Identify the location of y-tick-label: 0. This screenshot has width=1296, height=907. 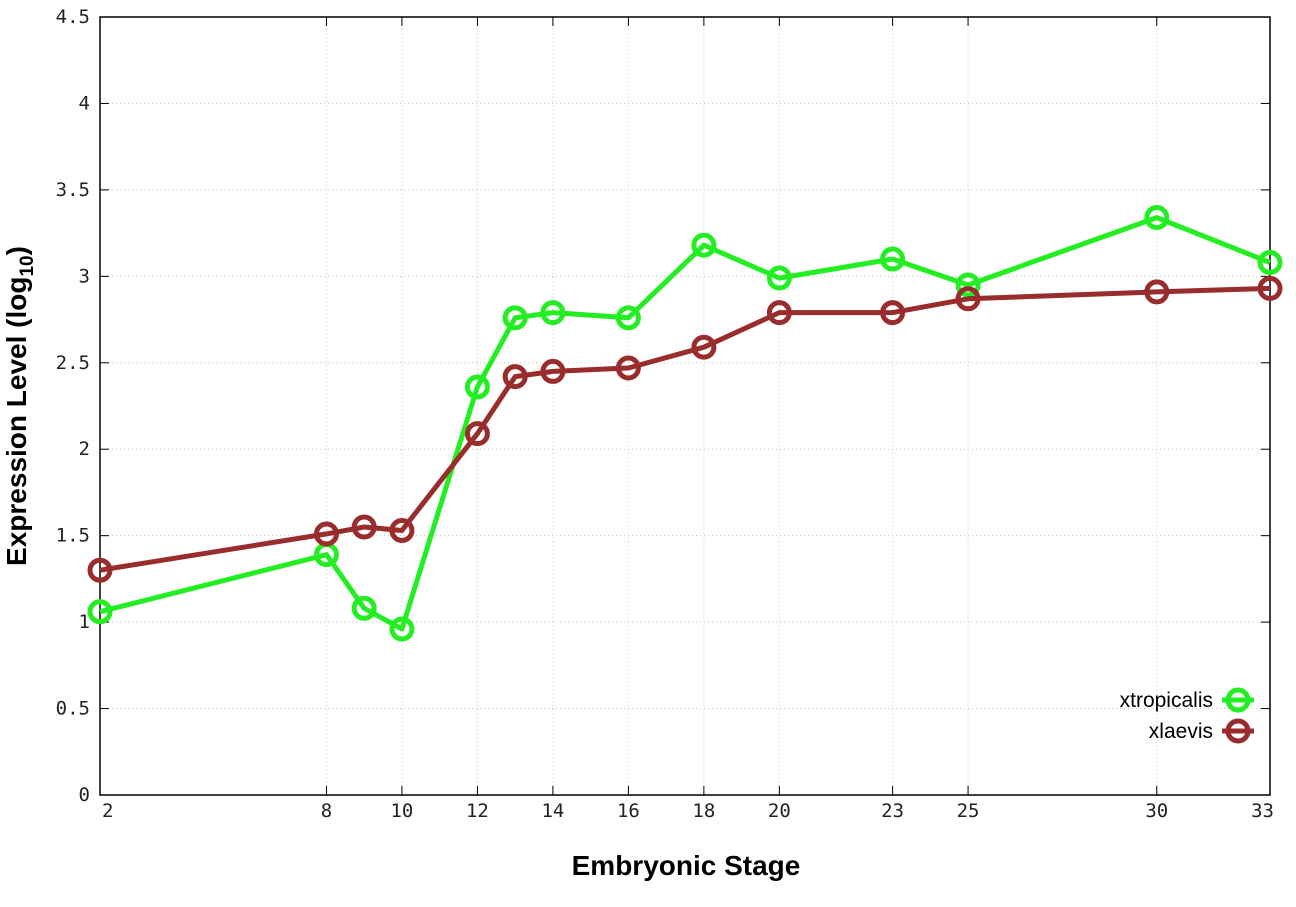
(84, 795).